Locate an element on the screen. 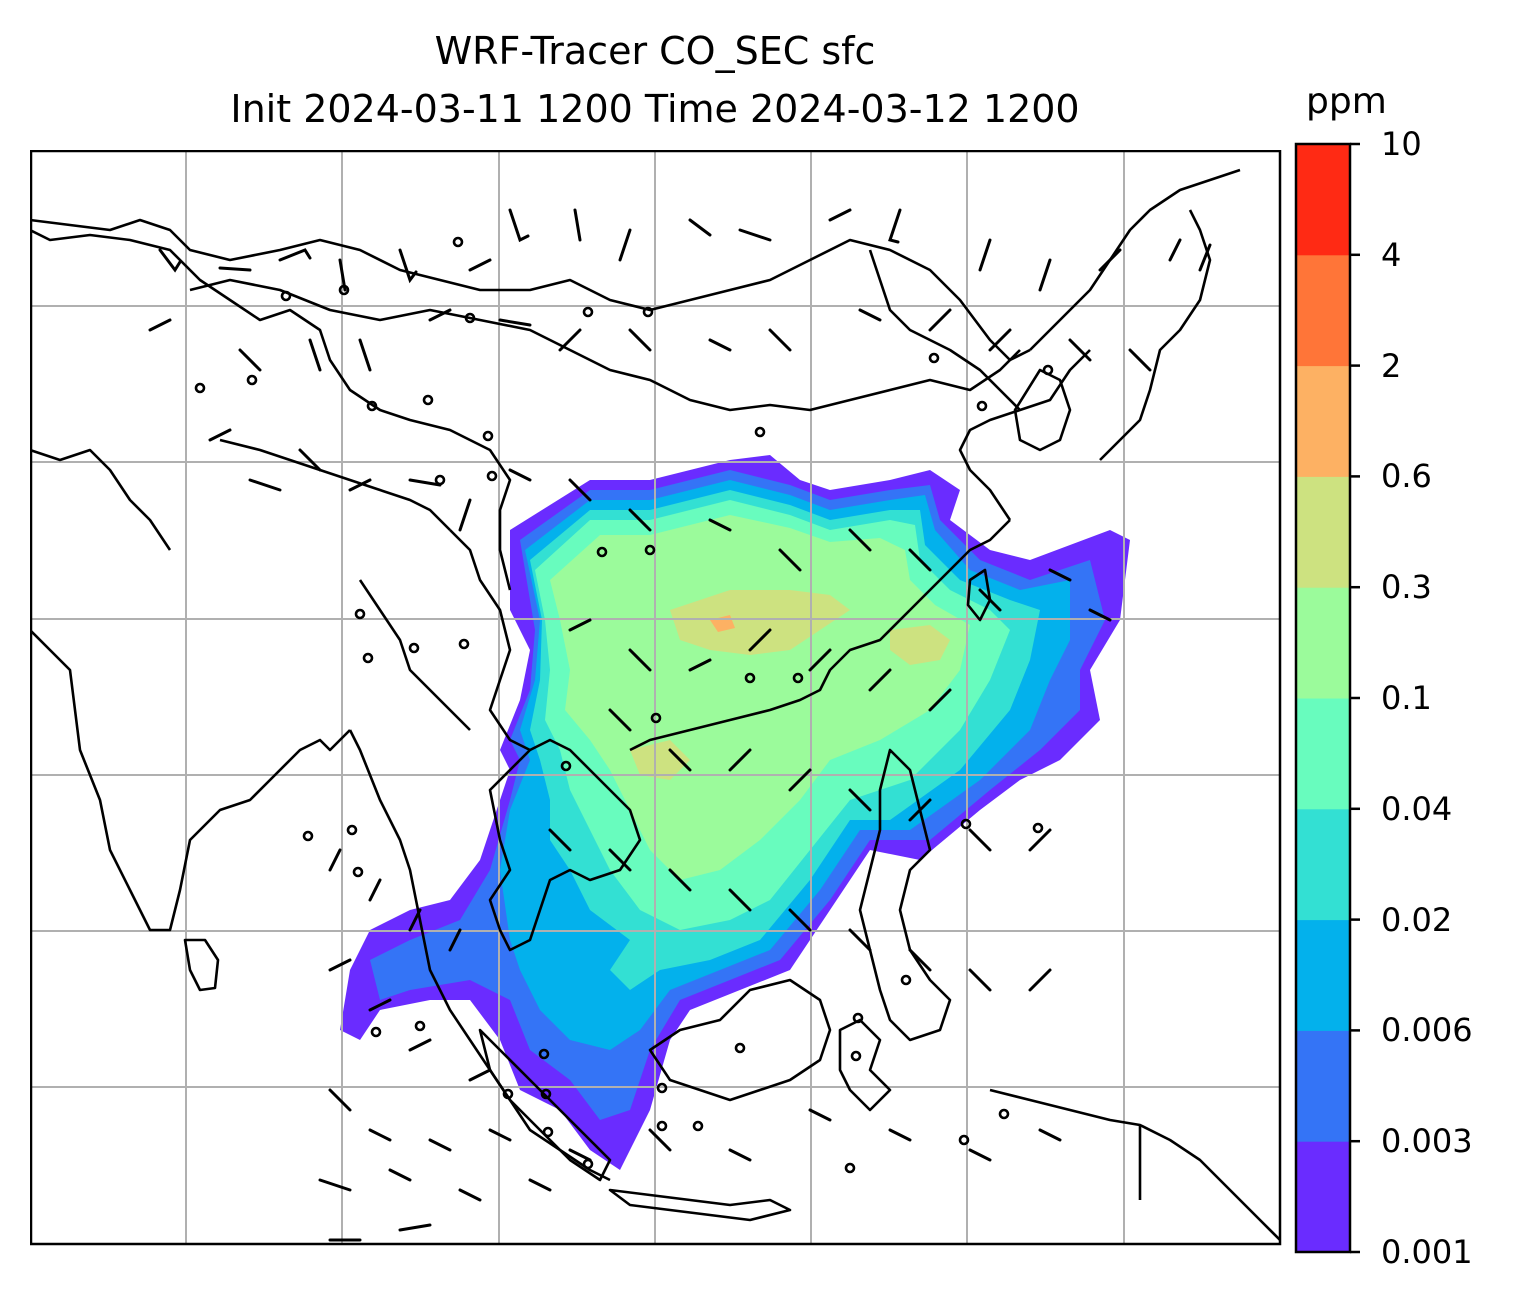 This screenshot has height=1306, width=1528. border-russia-east is located at coordinates (1135, 259).